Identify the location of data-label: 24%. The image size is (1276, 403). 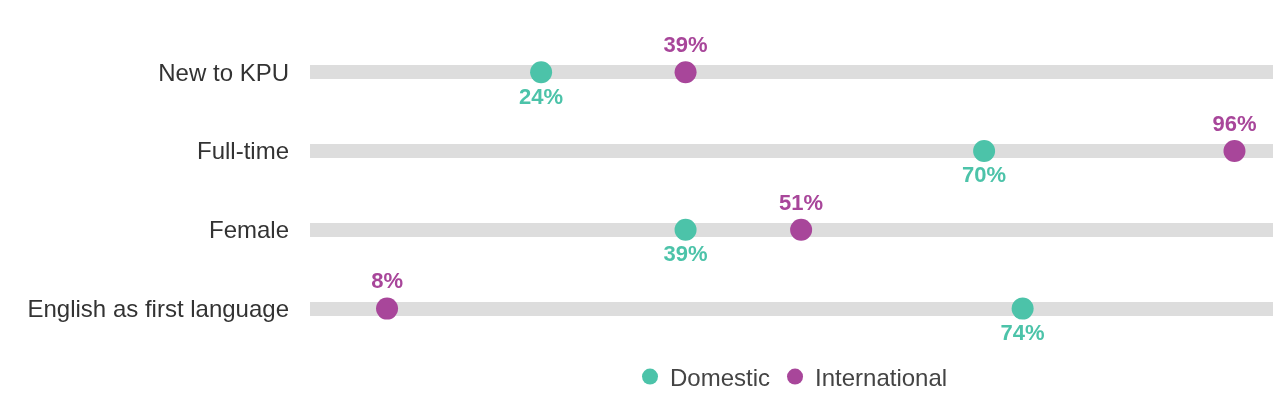
(541, 96).